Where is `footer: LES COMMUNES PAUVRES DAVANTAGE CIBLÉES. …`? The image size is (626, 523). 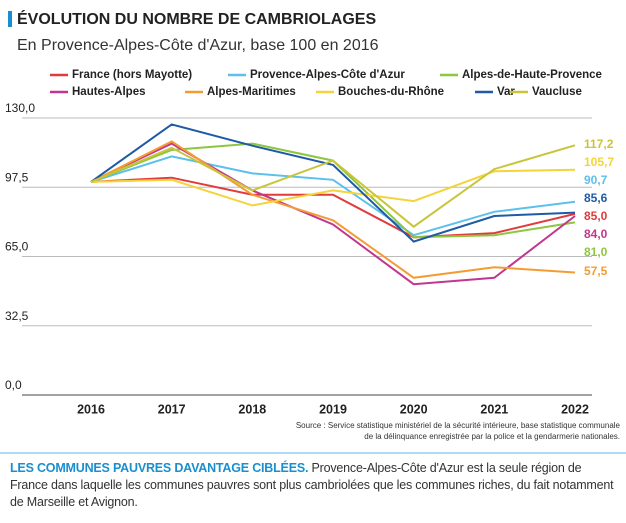 footer: LES COMMUNES PAUVRES DAVANTAGE CIBLÉES. … is located at coordinates (313, 485).